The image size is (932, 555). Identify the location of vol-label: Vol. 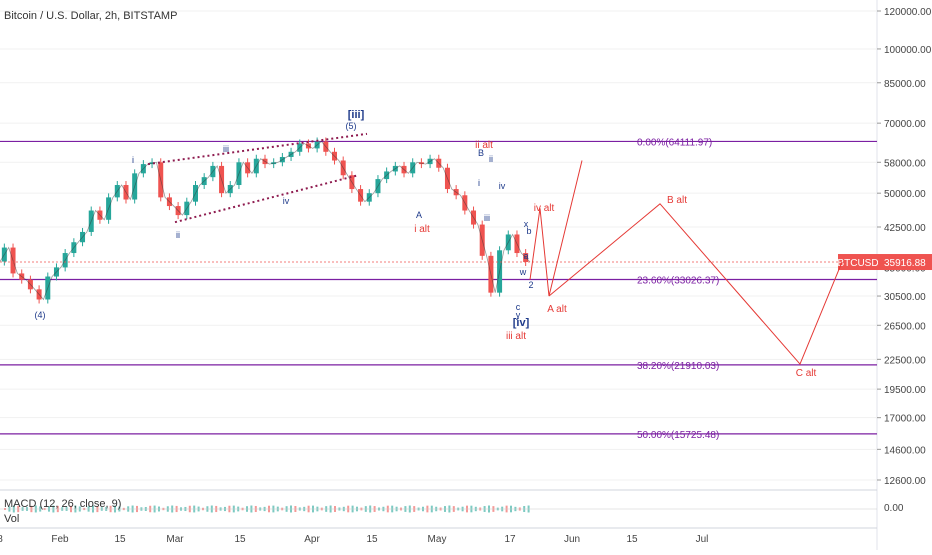
(12, 519).